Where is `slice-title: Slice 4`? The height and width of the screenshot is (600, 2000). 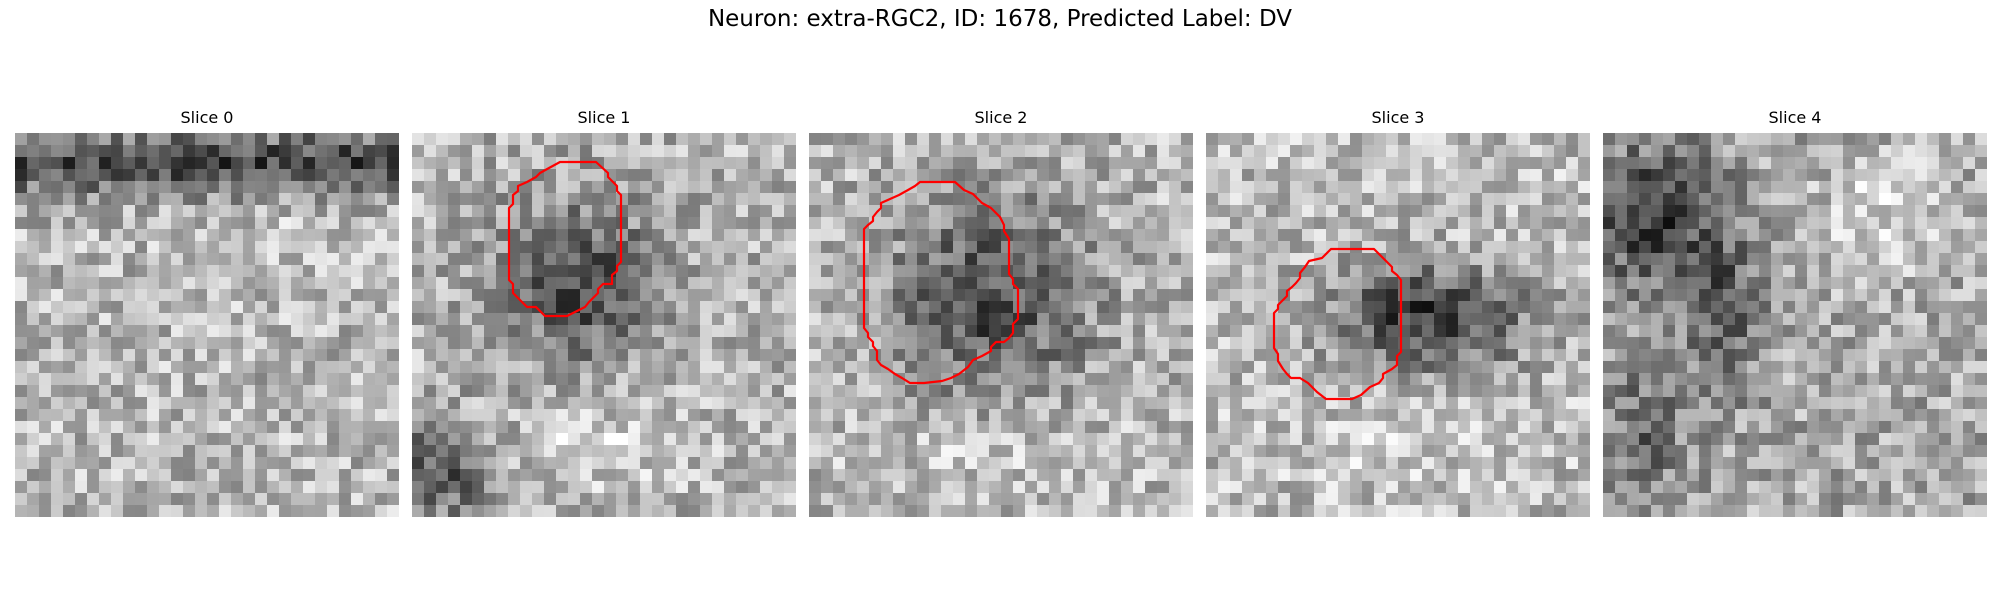 slice-title: Slice 4 is located at coordinates (1795, 117).